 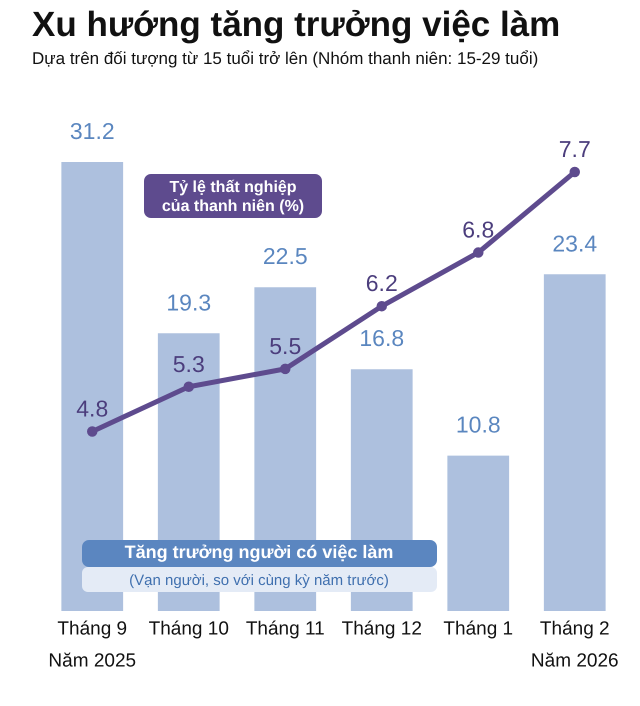 I want to click on data-label: 6.8, so click(x=478, y=229).